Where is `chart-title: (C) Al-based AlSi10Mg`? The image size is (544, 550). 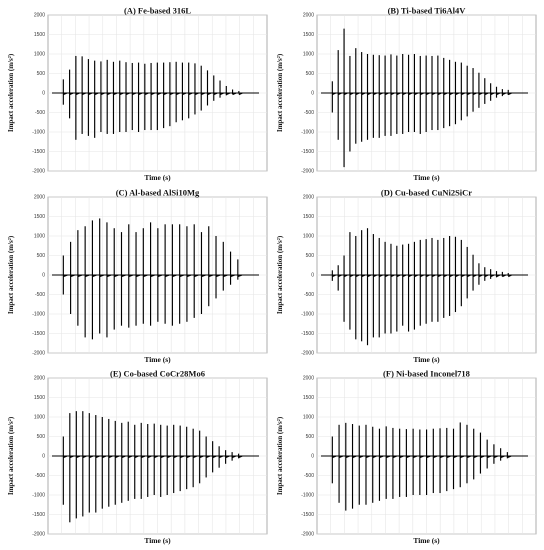 chart-title: (C) Al-based AlSi10Mg is located at coordinates (158, 193).